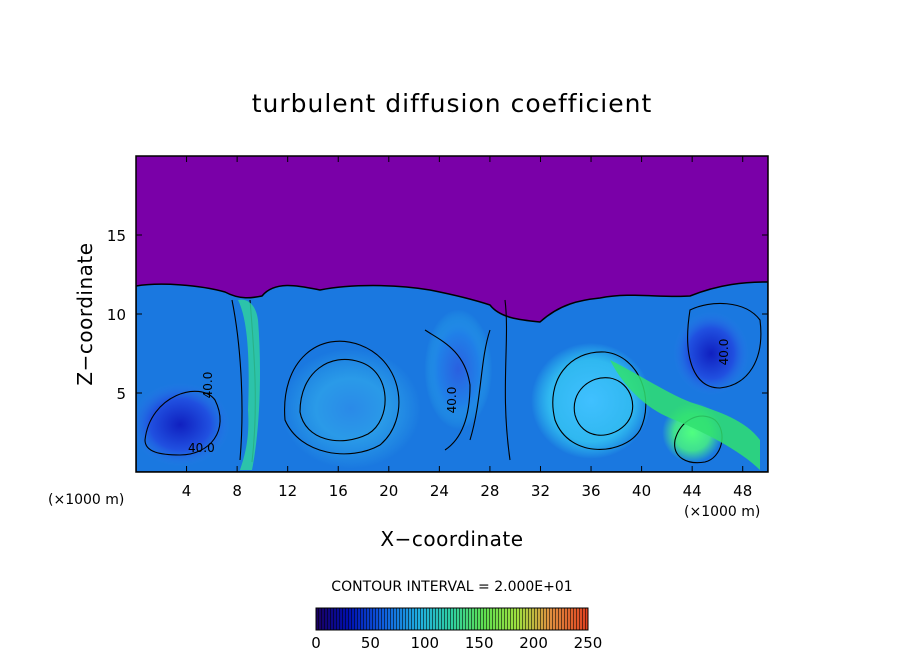  What do you see at coordinates (456, 643) in the screenshot?
I see `colorbar-ticks: 0 50 100 150 200 250` at bounding box center [456, 643].